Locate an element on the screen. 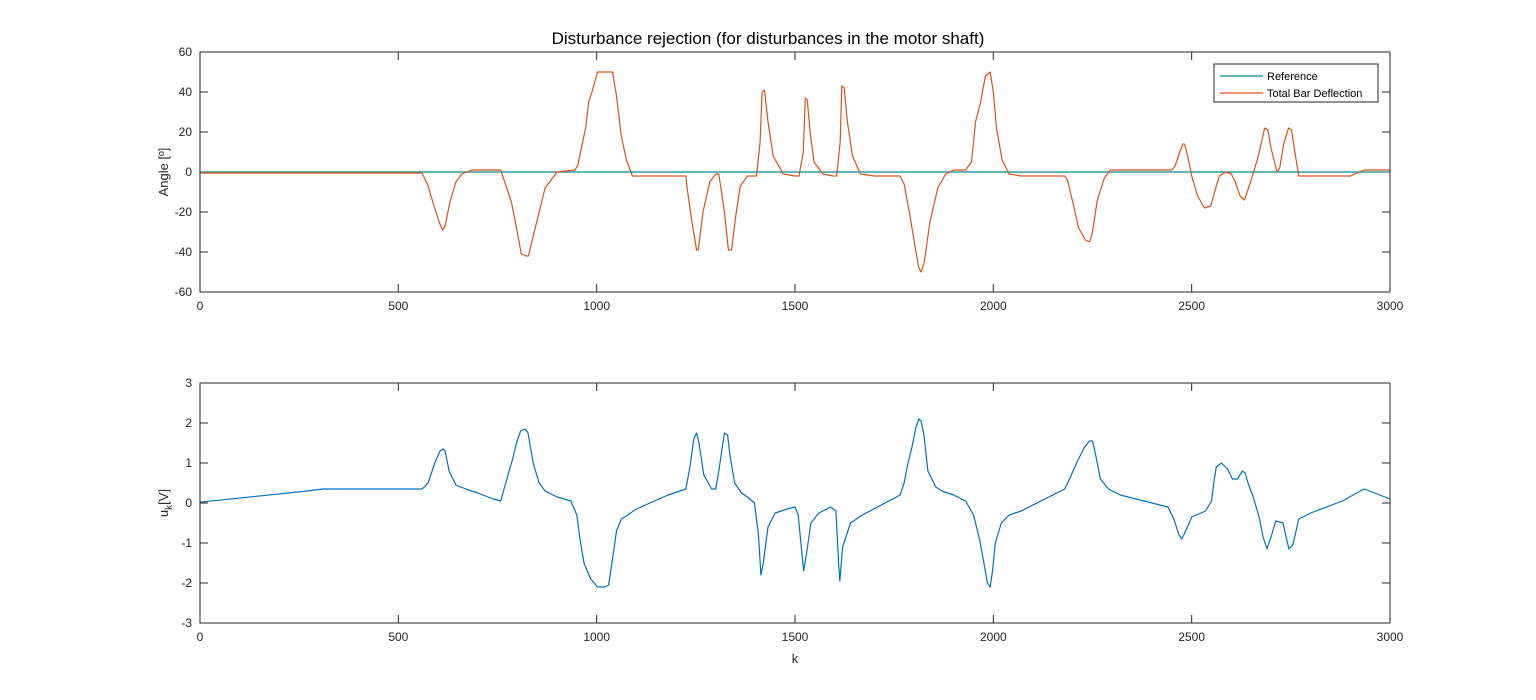 The image size is (1536, 700). top-y-tick-label: -20 is located at coordinates (184, 212).